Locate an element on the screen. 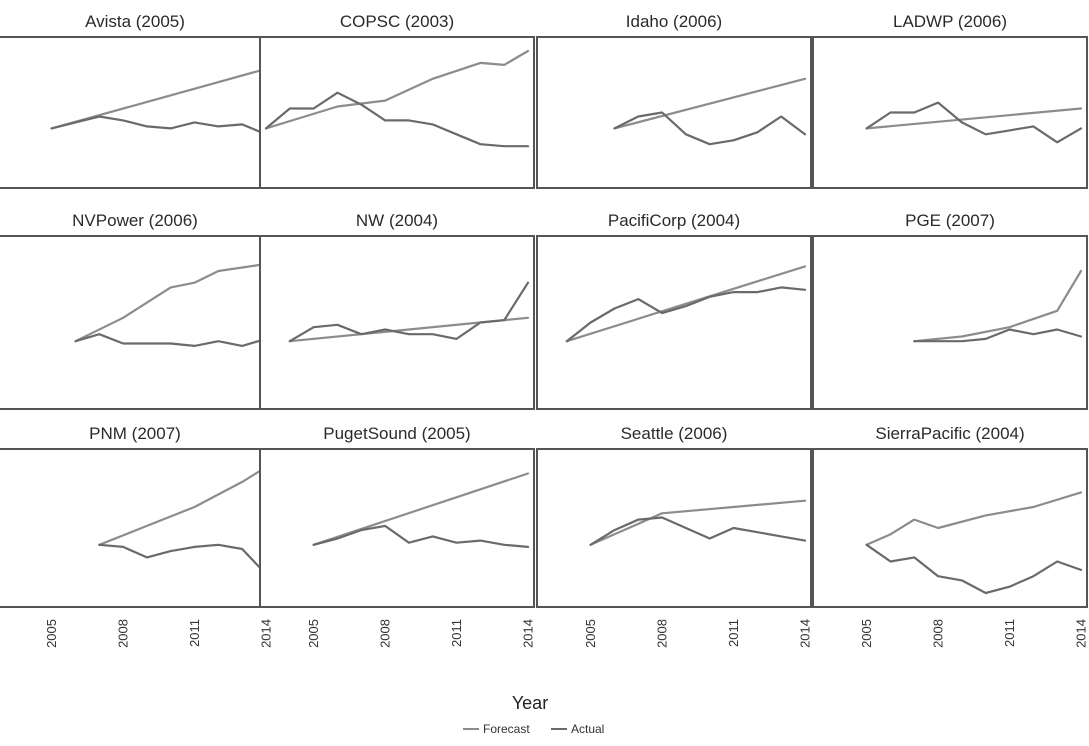  facet-sierrapacific-2004: SierraPacific (2004) is located at coordinates (950, 516).